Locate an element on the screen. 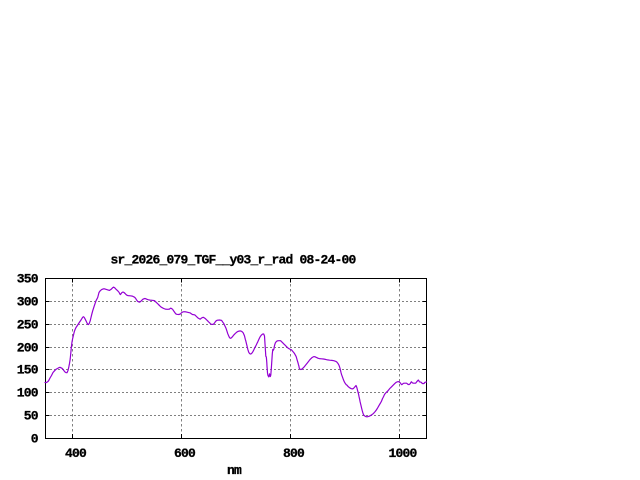  svg-text: 350 is located at coordinates (28, 279).